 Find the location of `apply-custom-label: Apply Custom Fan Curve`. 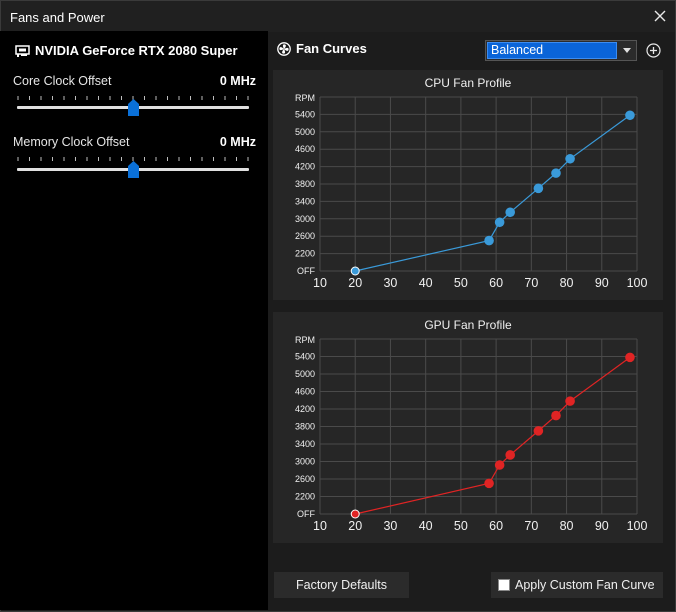

apply-custom-label: Apply Custom Fan Curve is located at coordinates (585, 585).